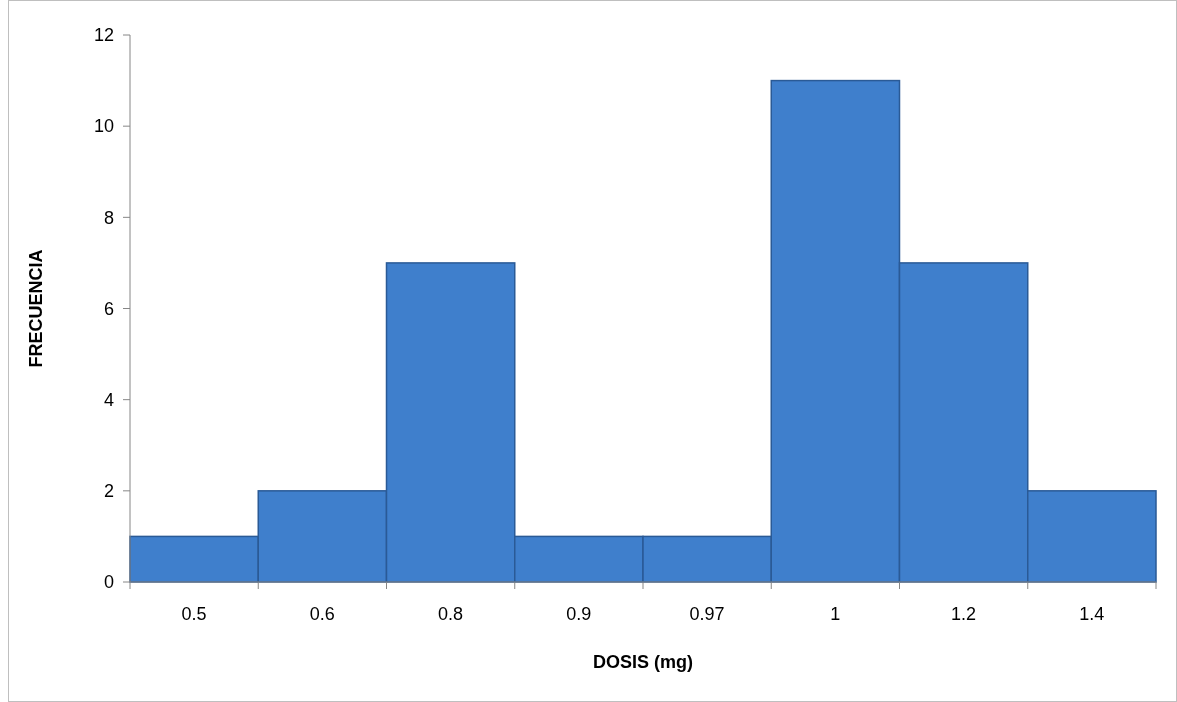  What do you see at coordinates (1092, 614) in the screenshot?
I see `x-tick-label: 1.4` at bounding box center [1092, 614].